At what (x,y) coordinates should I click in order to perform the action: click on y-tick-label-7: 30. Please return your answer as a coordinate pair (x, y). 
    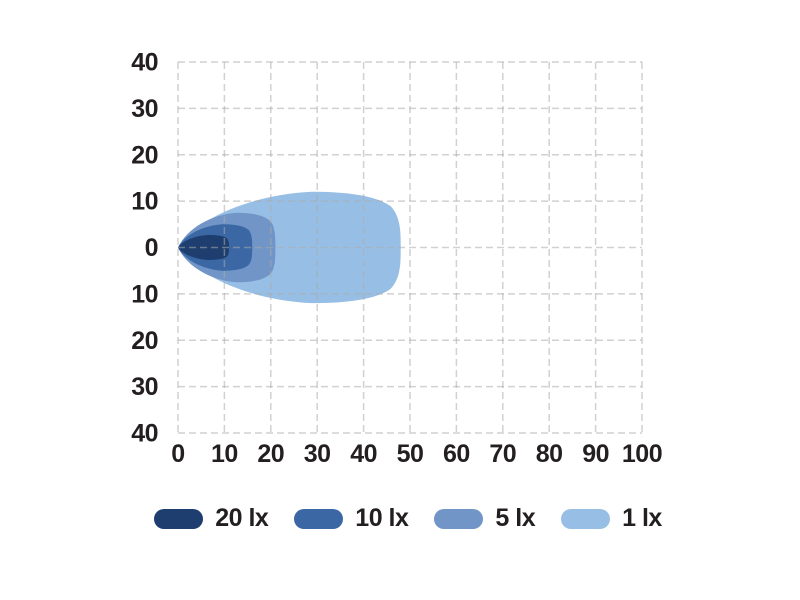
    Looking at the image, I should click on (144, 387).